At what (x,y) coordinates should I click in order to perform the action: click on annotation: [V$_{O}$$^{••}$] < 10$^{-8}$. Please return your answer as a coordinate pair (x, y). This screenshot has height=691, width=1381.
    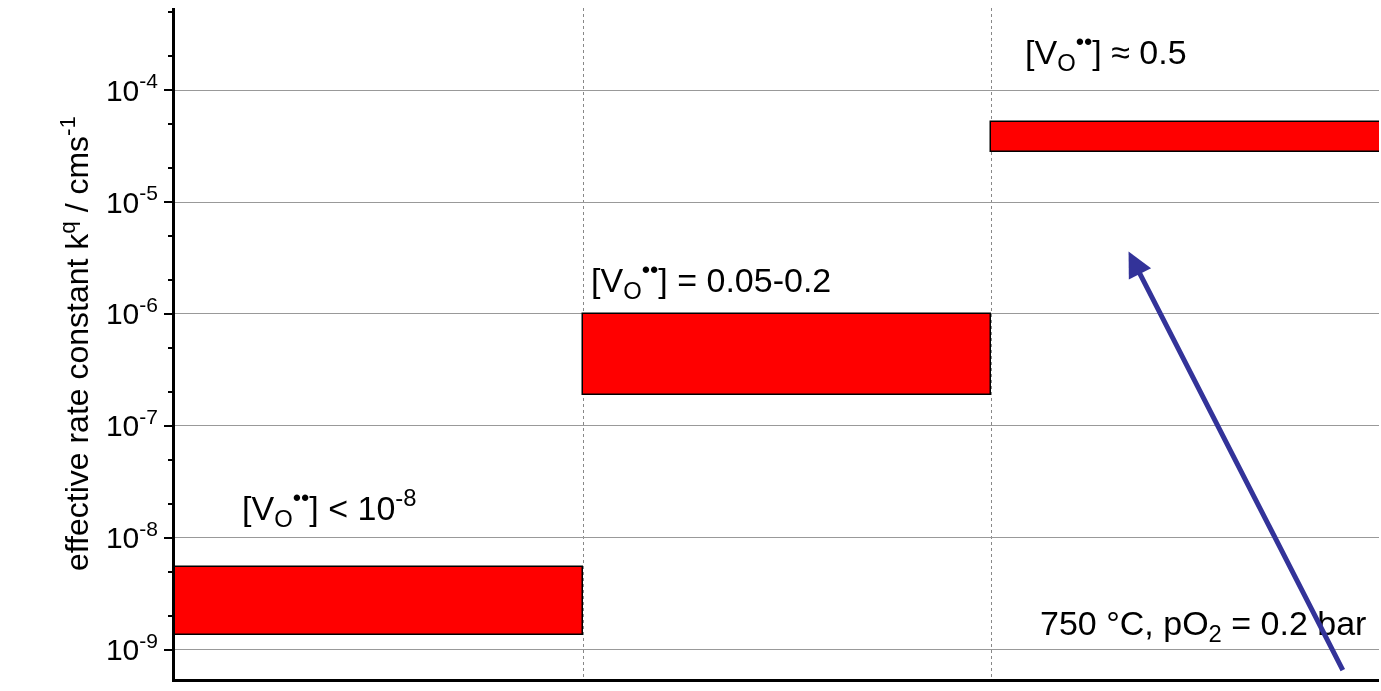
    Looking at the image, I should click on (329, 508).